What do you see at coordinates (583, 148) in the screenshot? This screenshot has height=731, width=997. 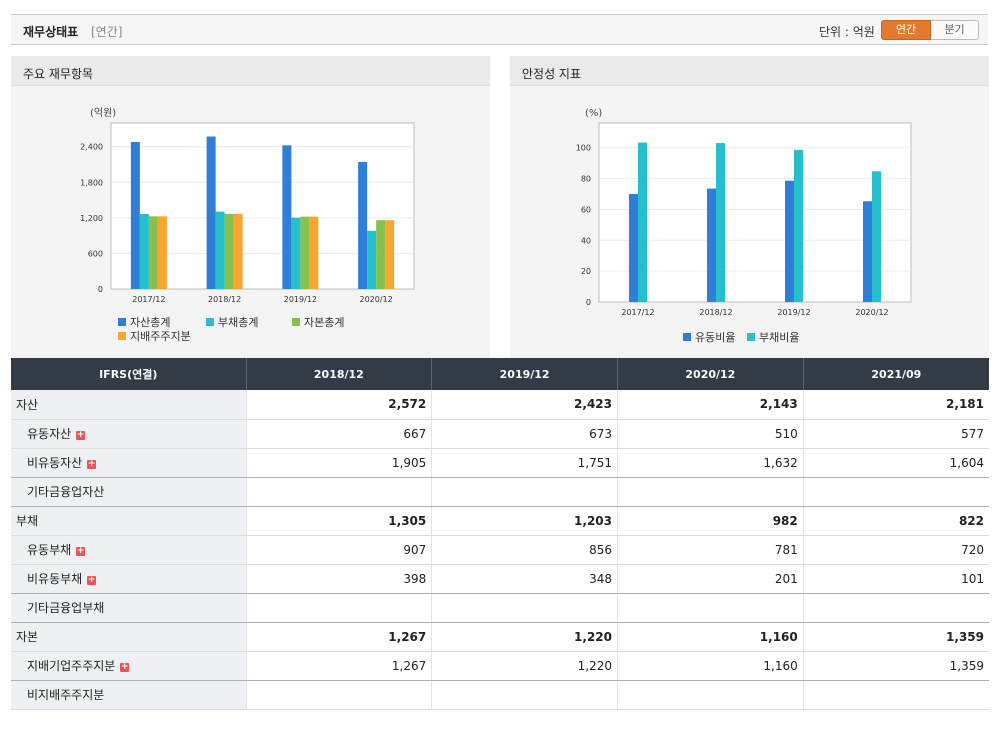 I see `y-tick-label: 100` at bounding box center [583, 148].